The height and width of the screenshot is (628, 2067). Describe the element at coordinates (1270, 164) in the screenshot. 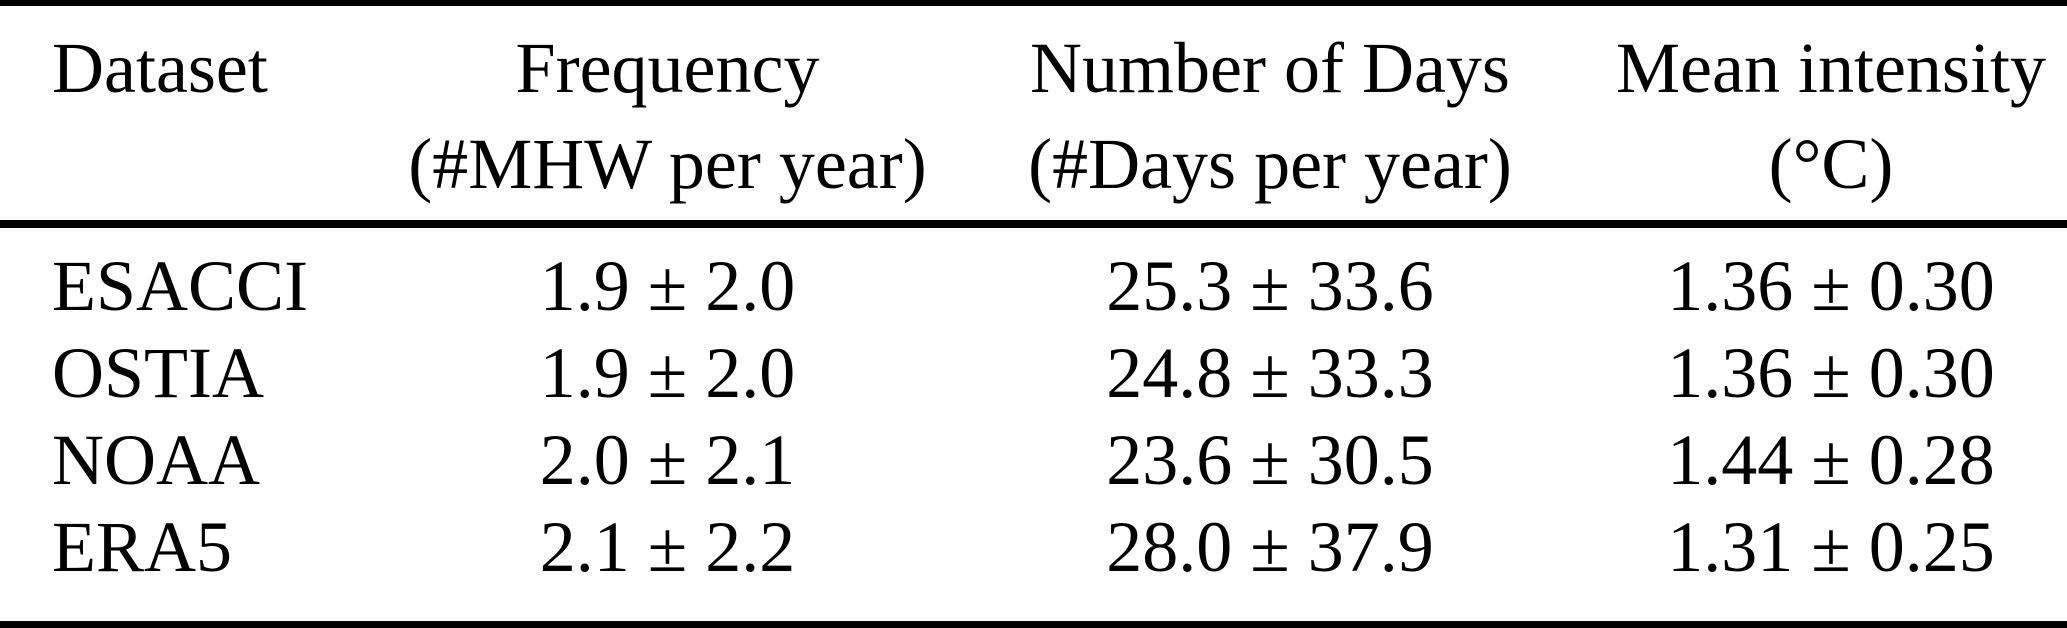

I see `column-header-number-of-days-line2: (#Days per year)` at that location.